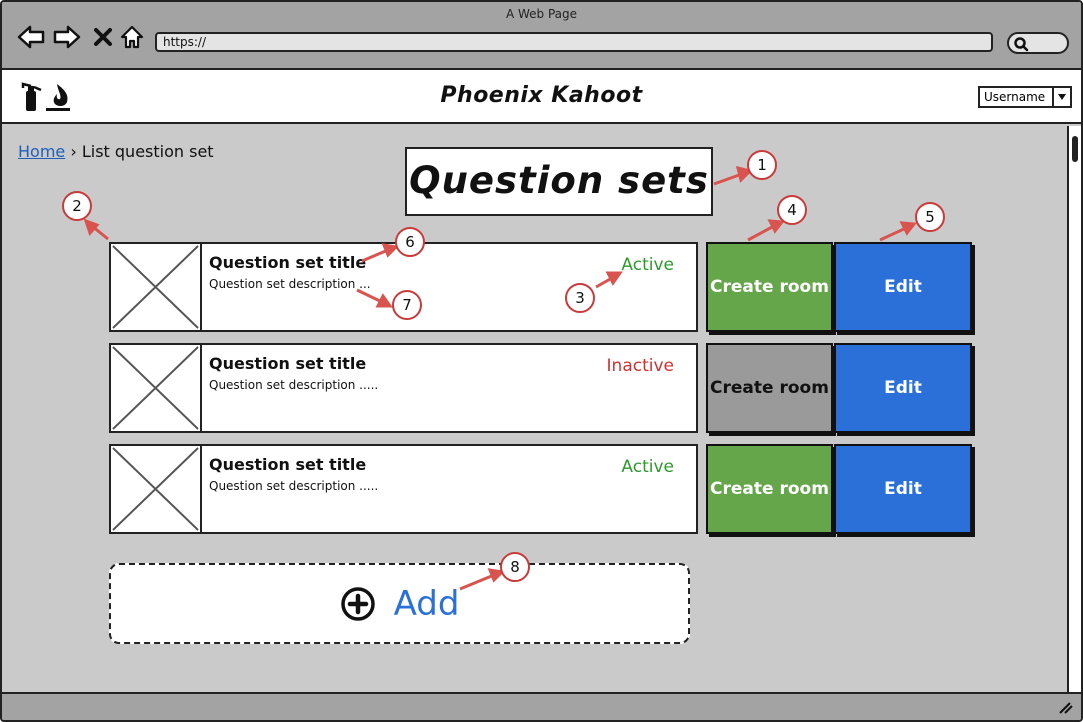  I want to click on page-title: Question sets, so click(559, 181).